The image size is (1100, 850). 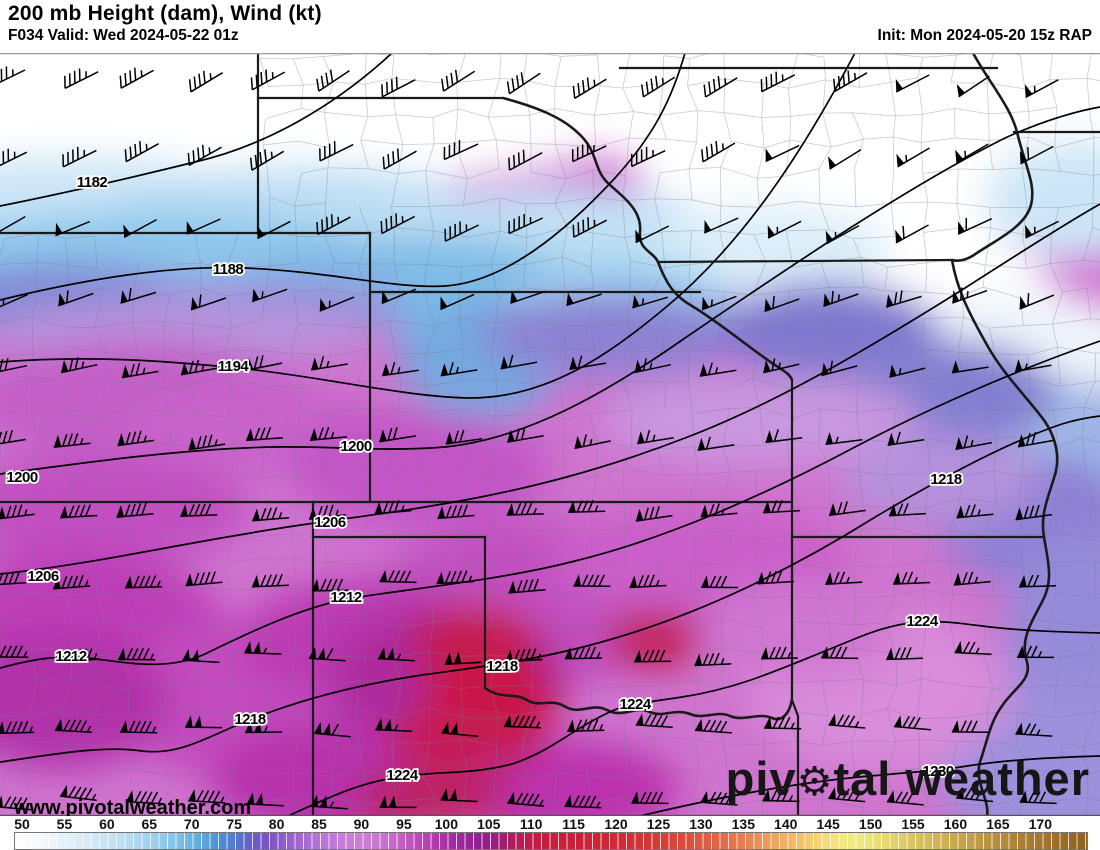 What do you see at coordinates (828, 824) in the screenshot?
I see `colorbar-tick: 145` at bounding box center [828, 824].